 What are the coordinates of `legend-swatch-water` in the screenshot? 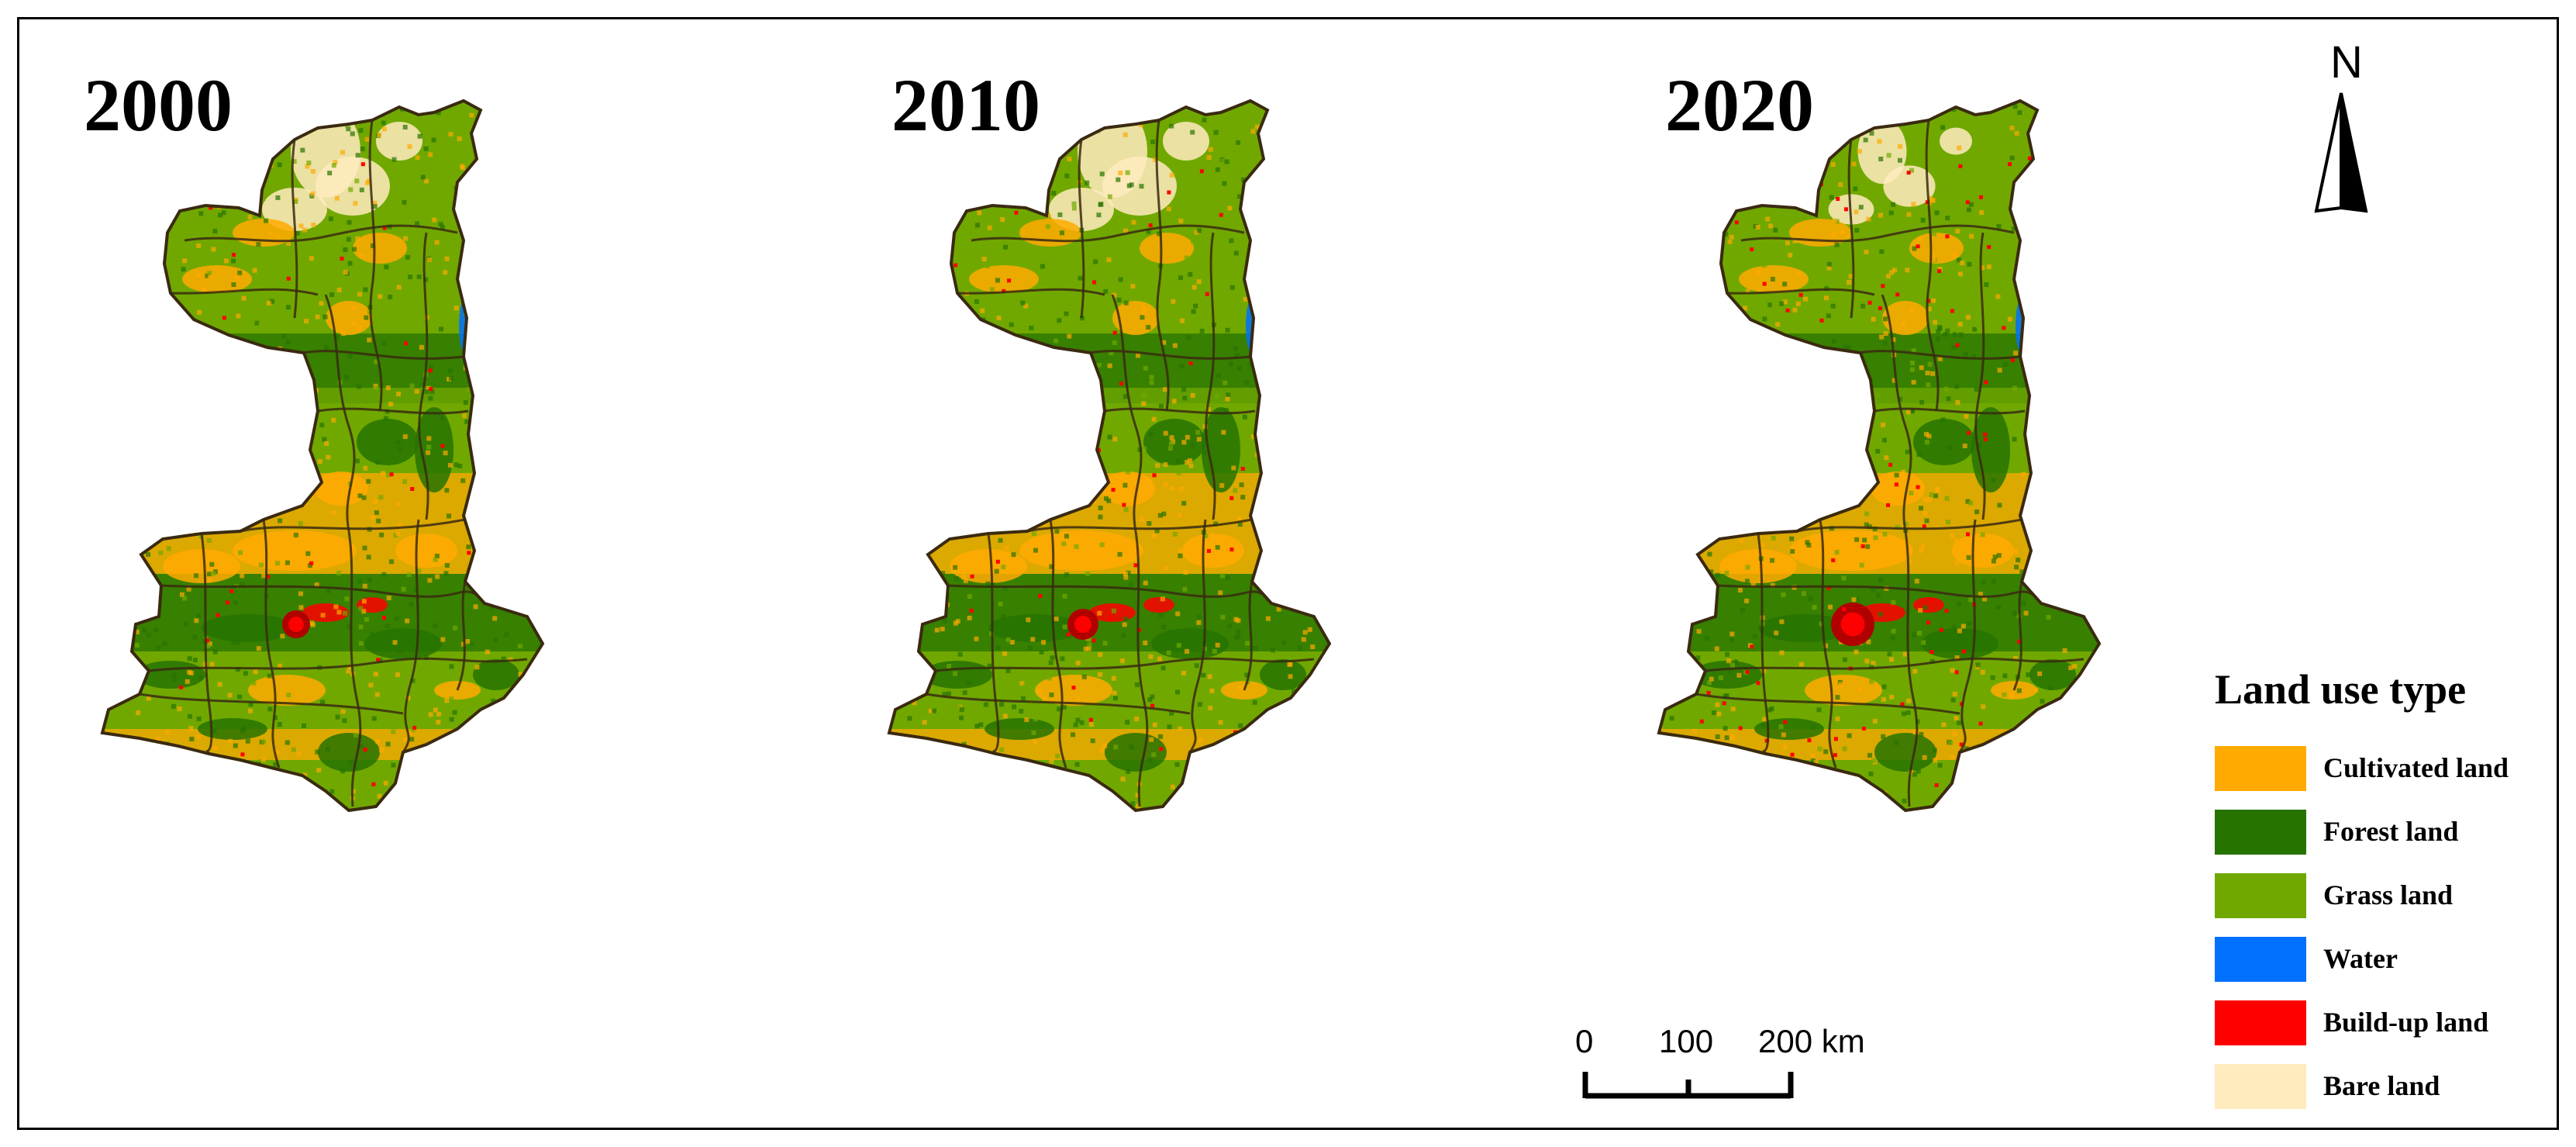 It's located at (2260, 959).